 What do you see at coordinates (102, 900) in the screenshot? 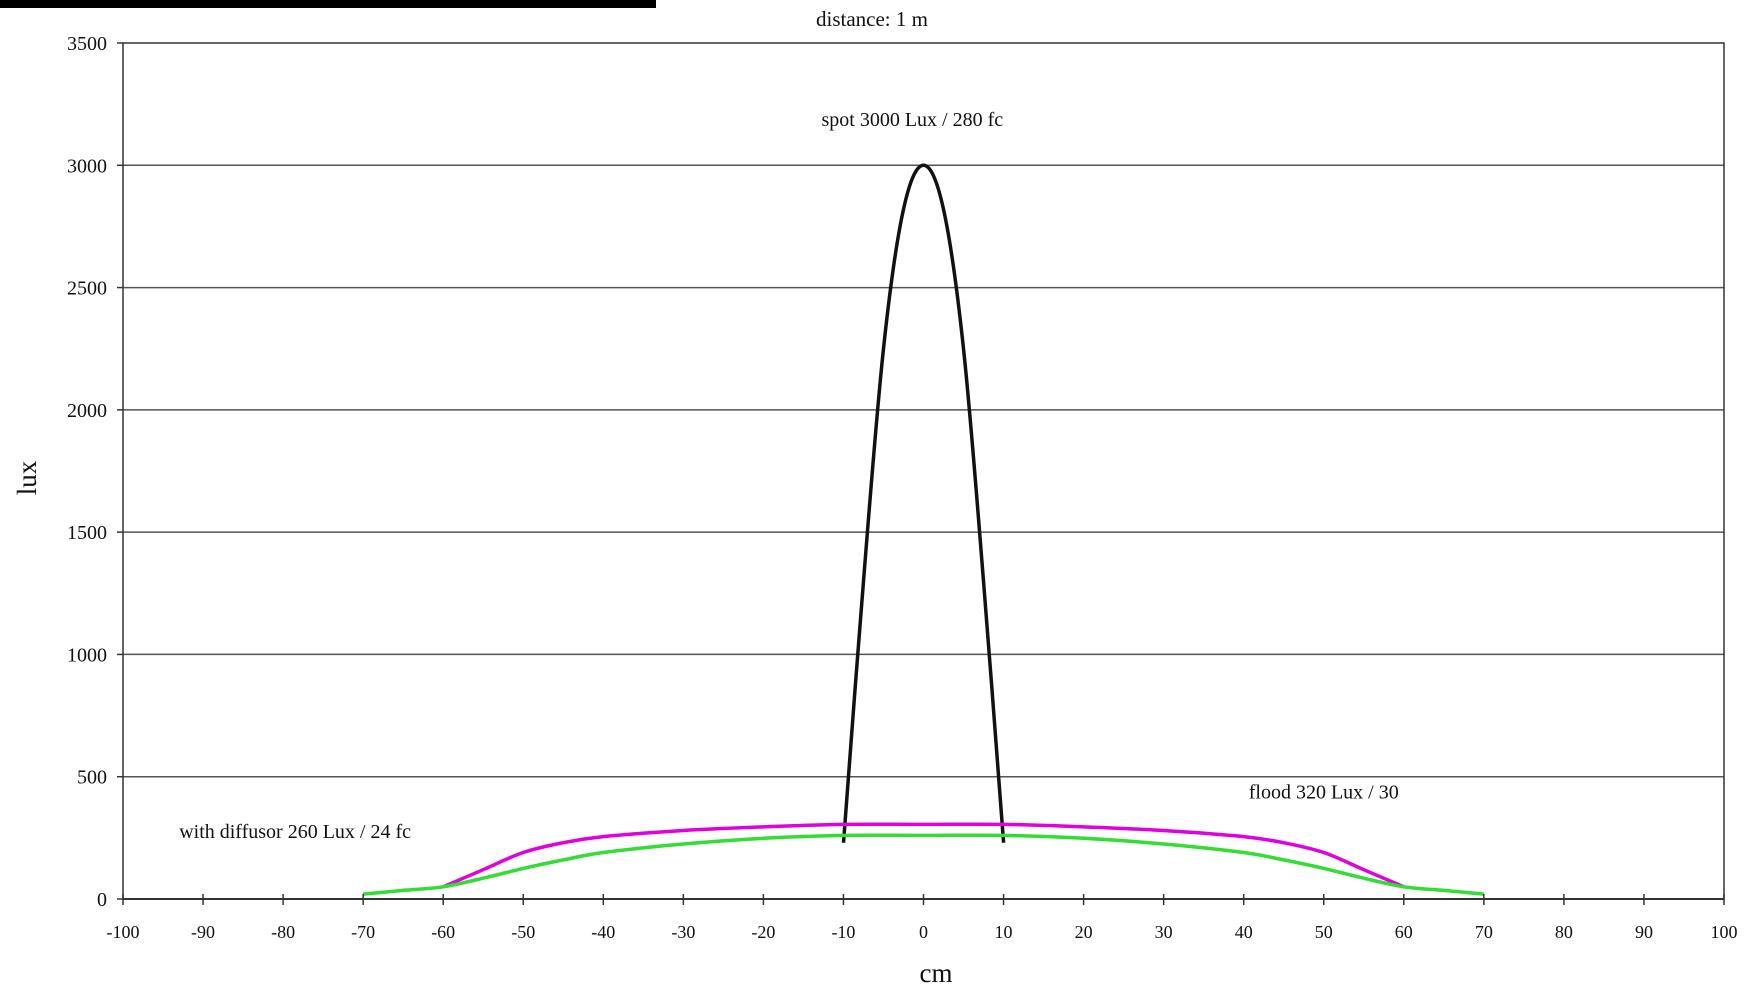
I see `y-tick-label: 0` at bounding box center [102, 900].